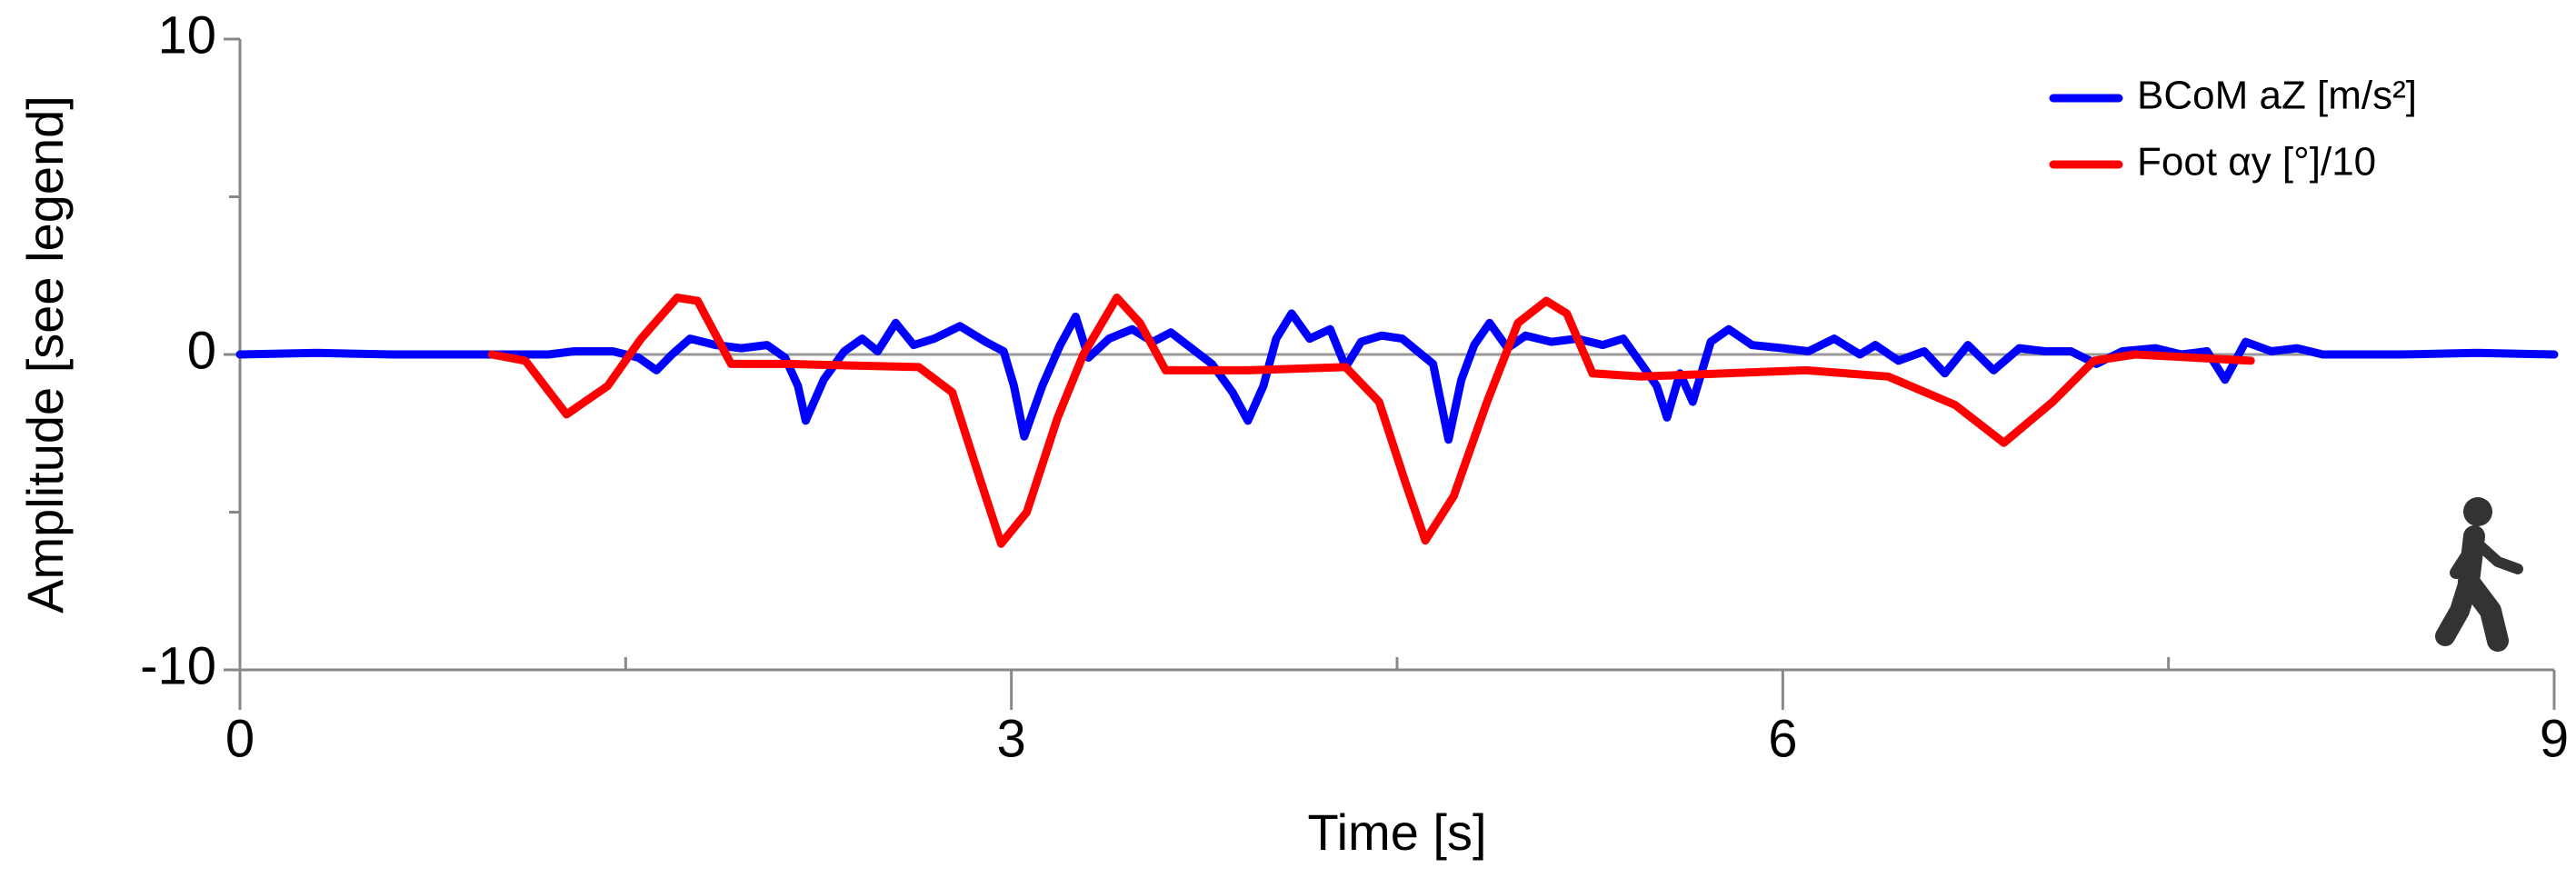 Image resolution: width=2576 pixels, height=878 pixels. Describe the element at coordinates (240, 738) in the screenshot. I see `x-tick-label: 0` at that location.